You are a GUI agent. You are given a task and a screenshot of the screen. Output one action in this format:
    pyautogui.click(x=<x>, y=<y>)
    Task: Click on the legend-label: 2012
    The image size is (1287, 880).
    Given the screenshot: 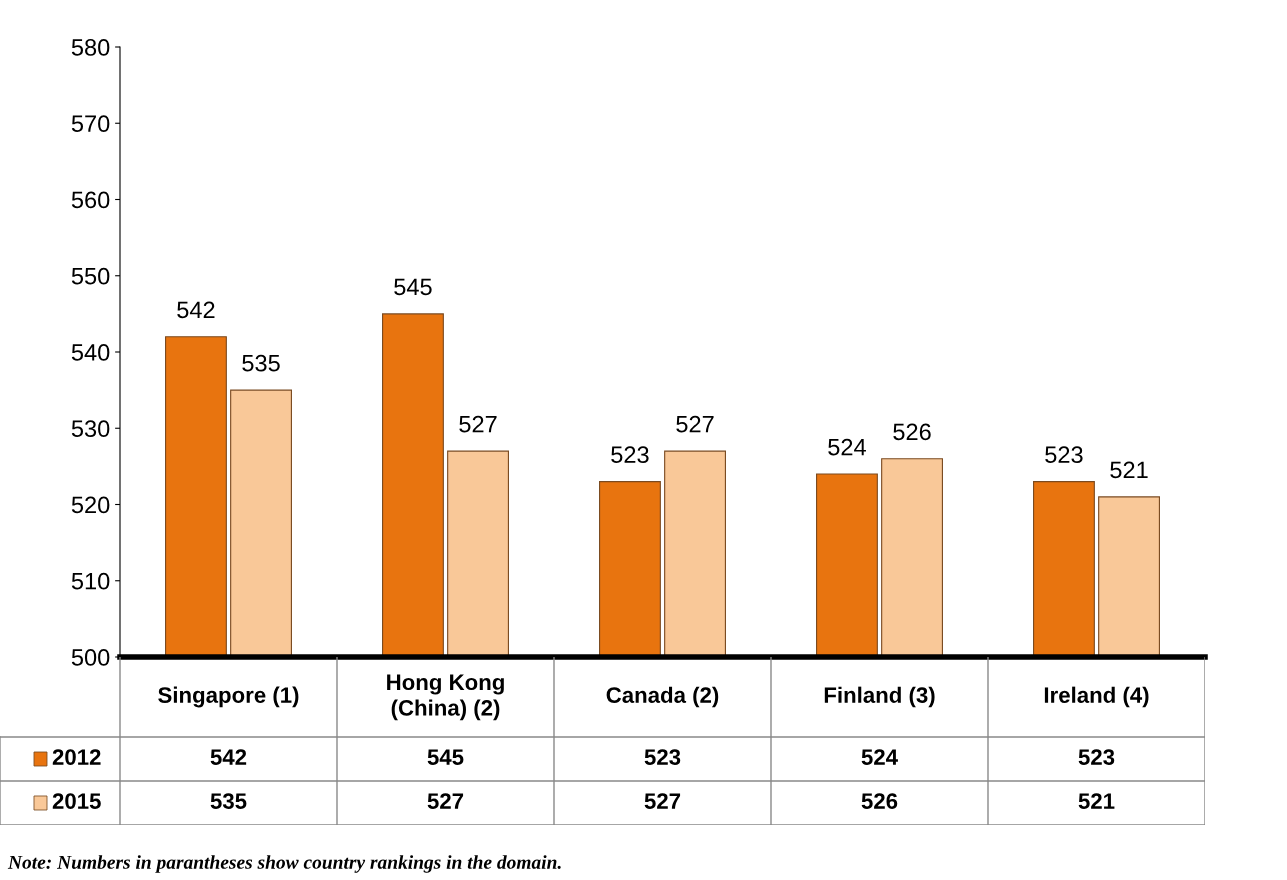 What is the action you would take?
    pyautogui.click(x=76, y=757)
    